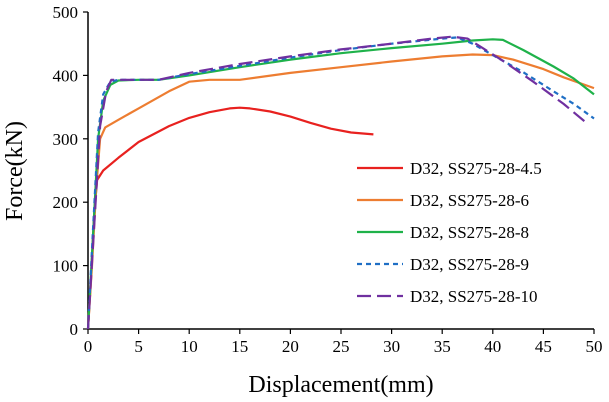  I want to click on legend-label-2: D32, SS275-28-6, so click(469, 200).